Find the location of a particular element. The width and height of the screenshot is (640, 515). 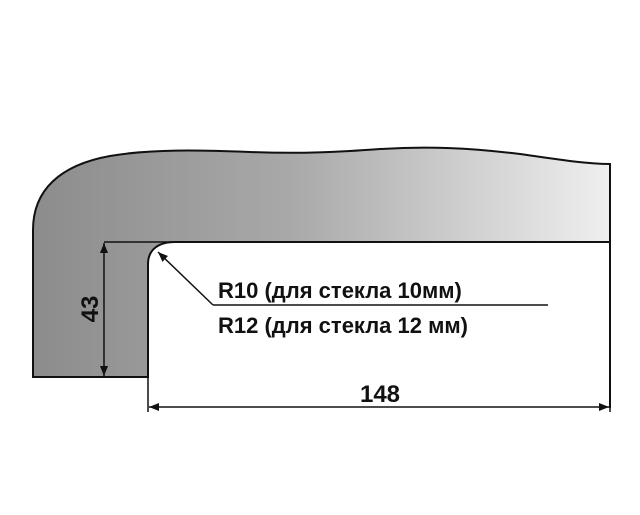

radius-leader-line is located at coordinates (185, 278).